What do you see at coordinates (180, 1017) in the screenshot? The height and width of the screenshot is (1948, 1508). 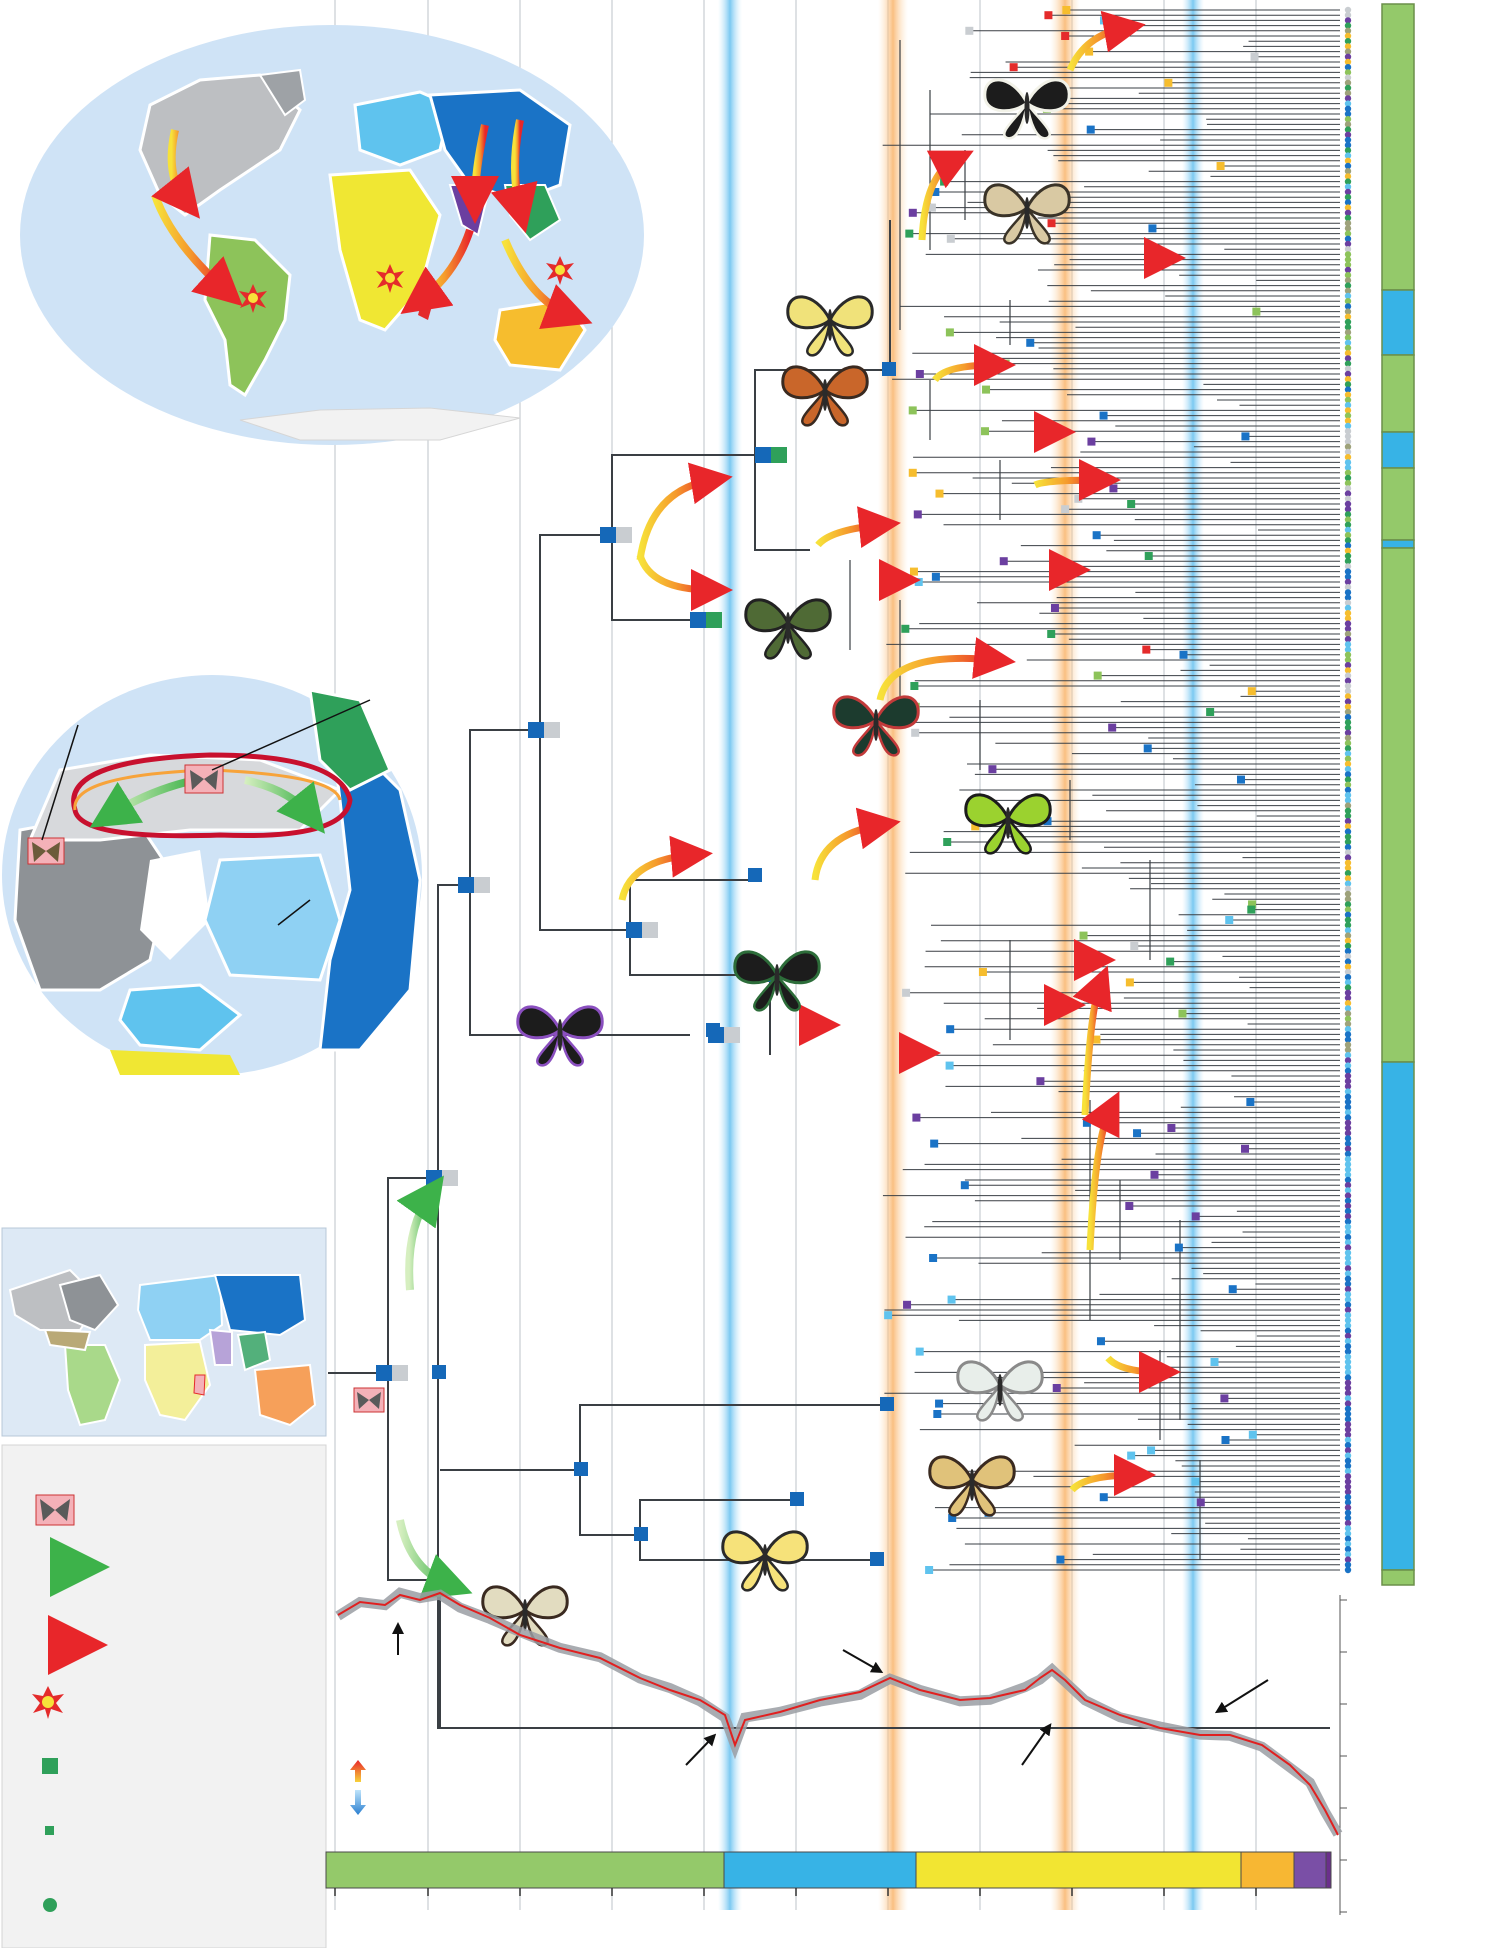 I see `islands-landmass` at bounding box center [180, 1017].